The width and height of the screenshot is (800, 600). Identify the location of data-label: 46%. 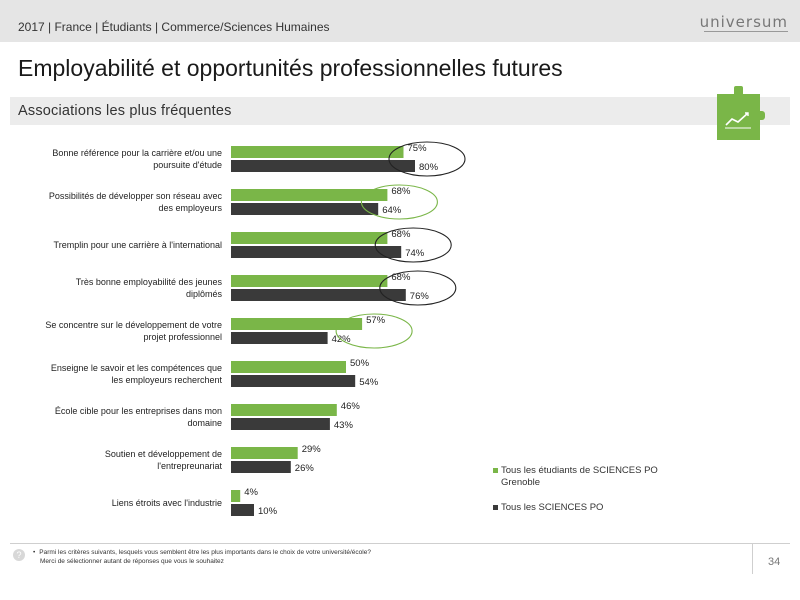
(351, 406).